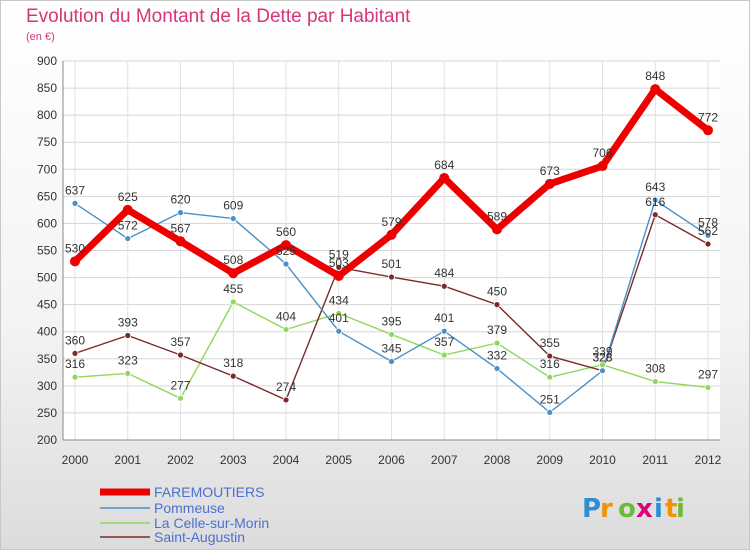 This screenshot has width=750, height=550. What do you see at coordinates (211, 523) in the screenshot?
I see `legend-label: La Celle-sur-Morin` at bounding box center [211, 523].